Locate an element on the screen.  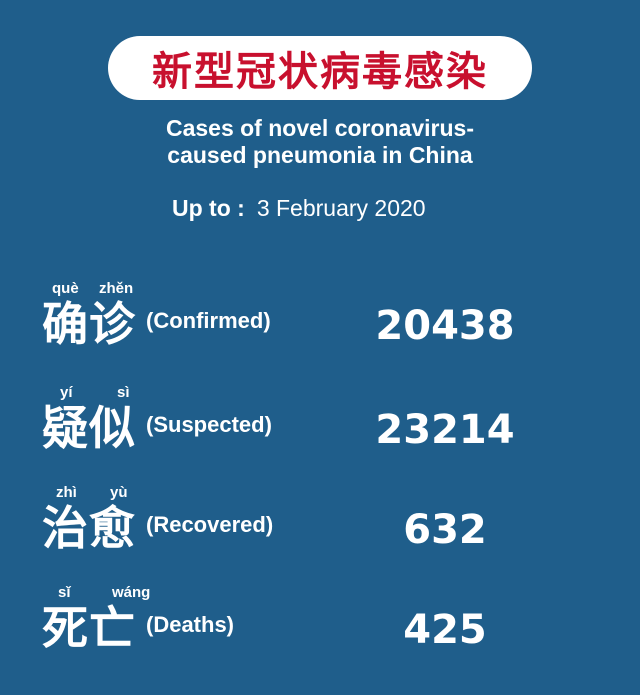
pinyin: yí sì is located at coordinates (91, 393).